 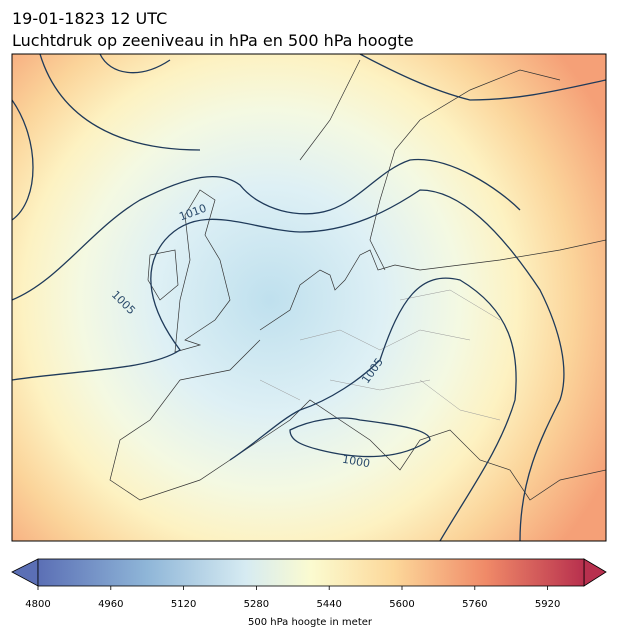 I want to click on colorbar-tick-label: 5440, so click(x=328, y=604).